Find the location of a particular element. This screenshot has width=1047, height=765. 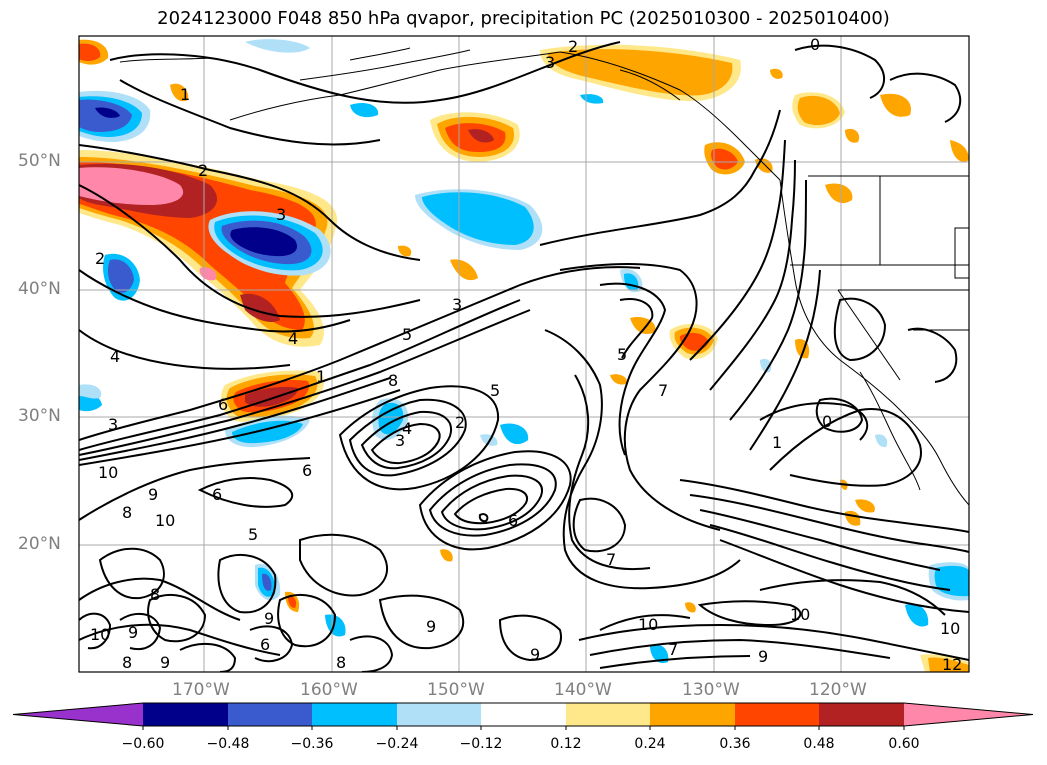

lat-label-30n: 30°N is located at coordinates (39, 416).